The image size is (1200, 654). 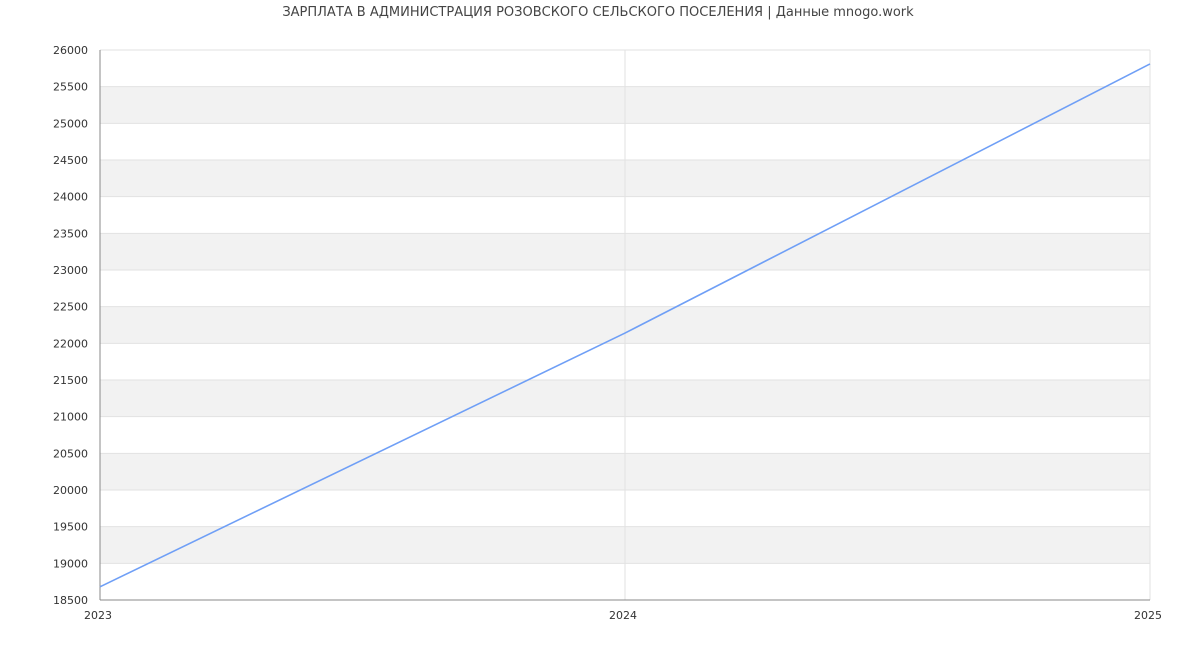 I want to click on y-tick-label: 20000, so click(x=70, y=490).